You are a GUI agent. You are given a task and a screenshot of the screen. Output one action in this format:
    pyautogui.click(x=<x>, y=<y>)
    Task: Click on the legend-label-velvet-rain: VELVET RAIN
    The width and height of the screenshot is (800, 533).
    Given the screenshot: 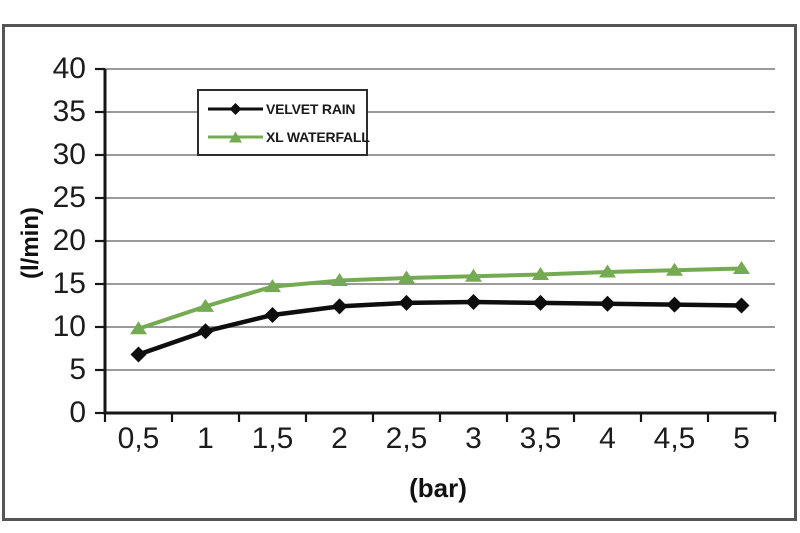 What is the action you would take?
    pyautogui.click(x=311, y=108)
    